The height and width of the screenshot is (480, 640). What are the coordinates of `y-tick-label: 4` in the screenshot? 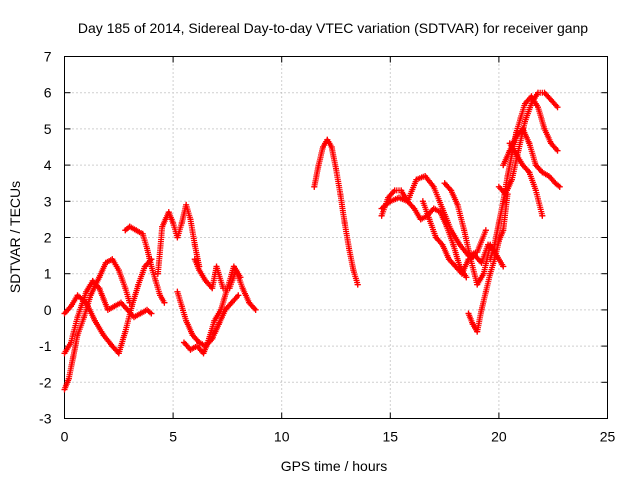 It's located at (48, 165).